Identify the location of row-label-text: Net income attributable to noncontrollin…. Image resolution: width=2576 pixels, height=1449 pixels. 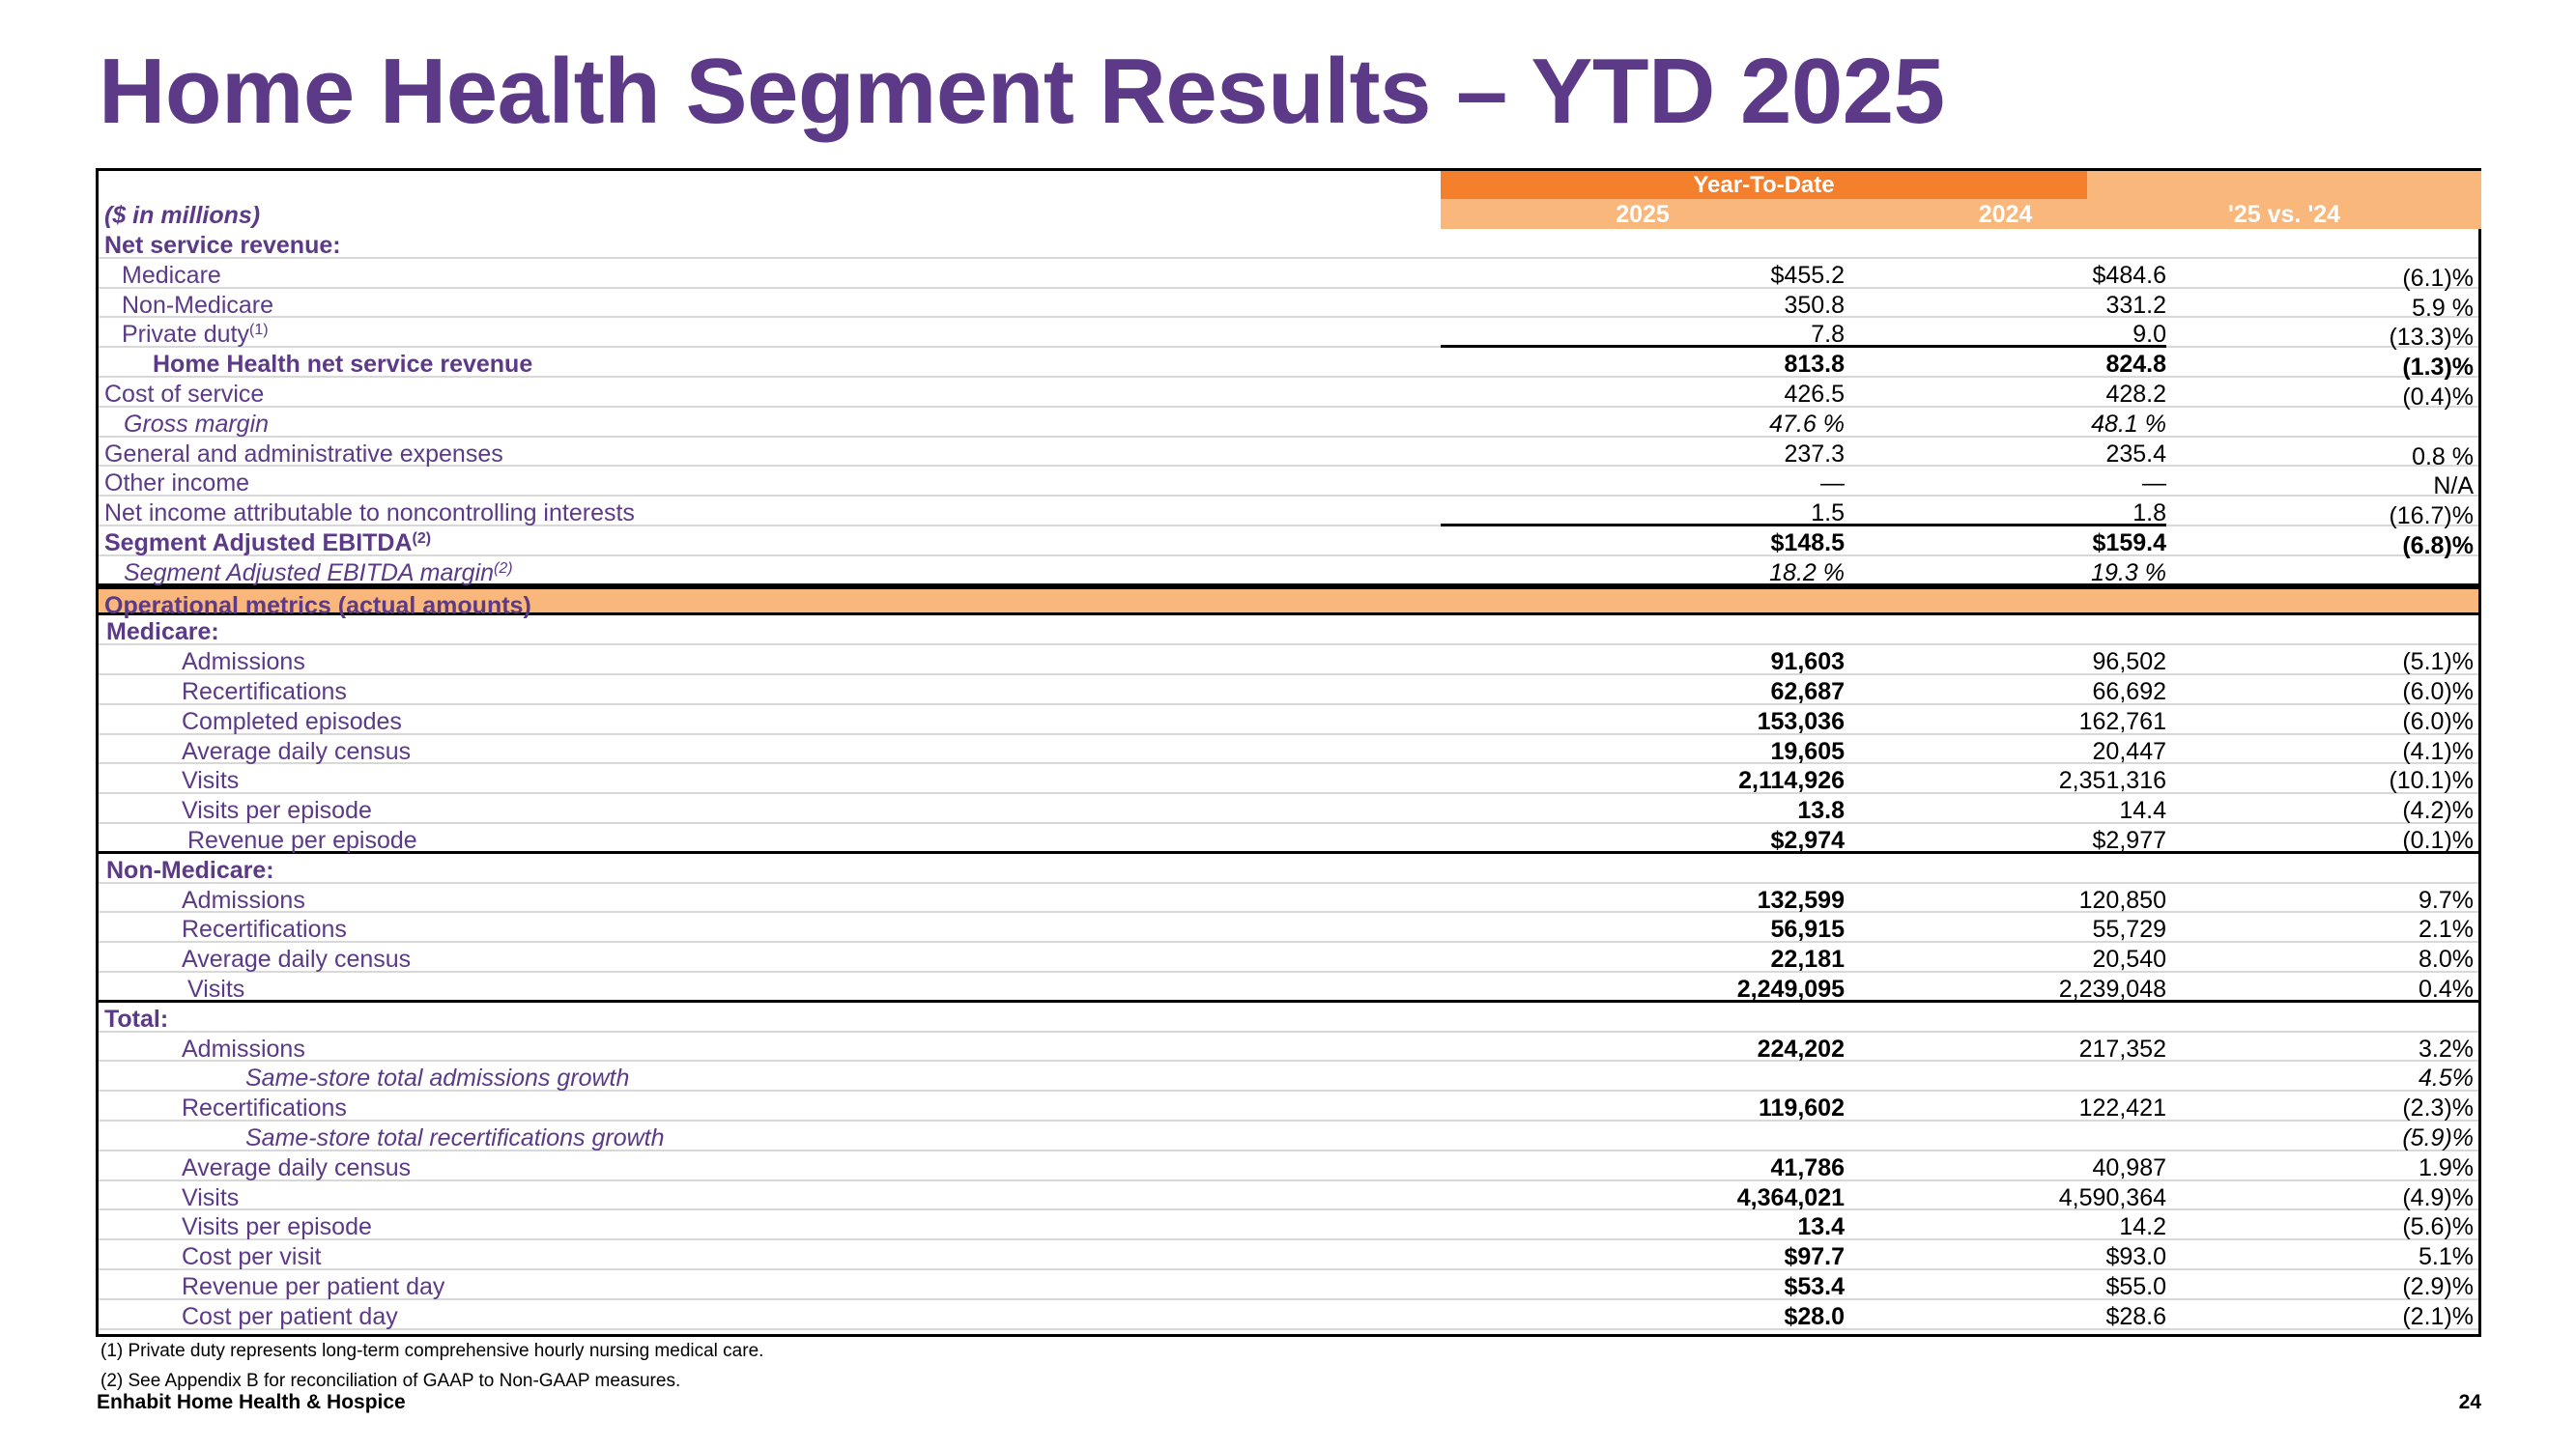
(370, 513).